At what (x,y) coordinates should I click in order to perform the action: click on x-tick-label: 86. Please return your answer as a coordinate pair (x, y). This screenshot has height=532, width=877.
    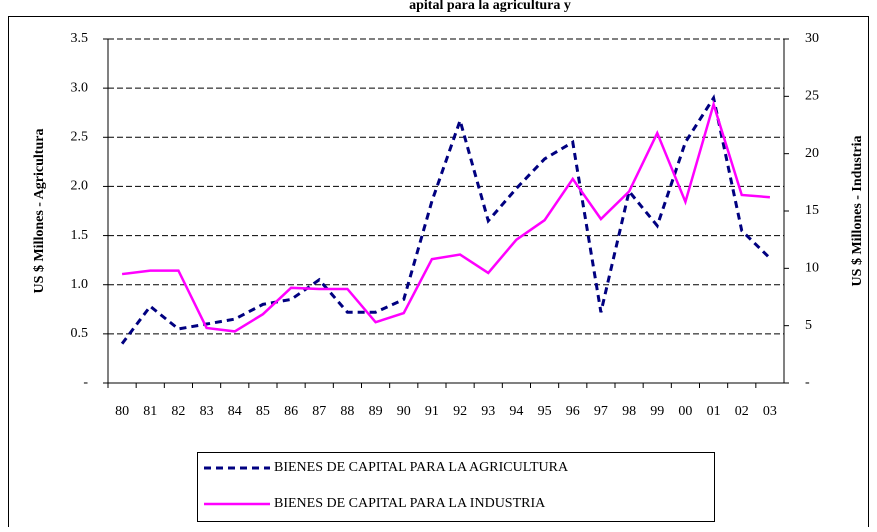
    Looking at the image, I should click on (291, 411).